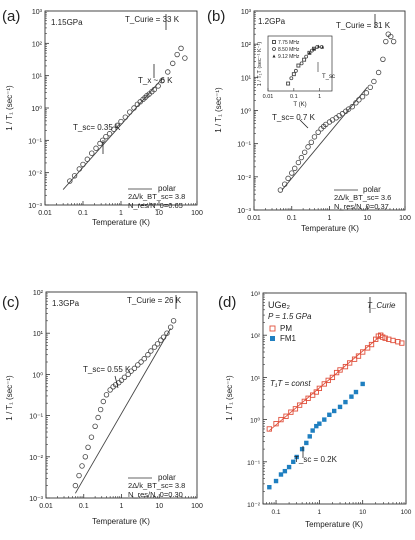  What do you see at coordinates (121, 108) in the screenshot?
I see `axes-frame-a` at bounding box center [121, 108].